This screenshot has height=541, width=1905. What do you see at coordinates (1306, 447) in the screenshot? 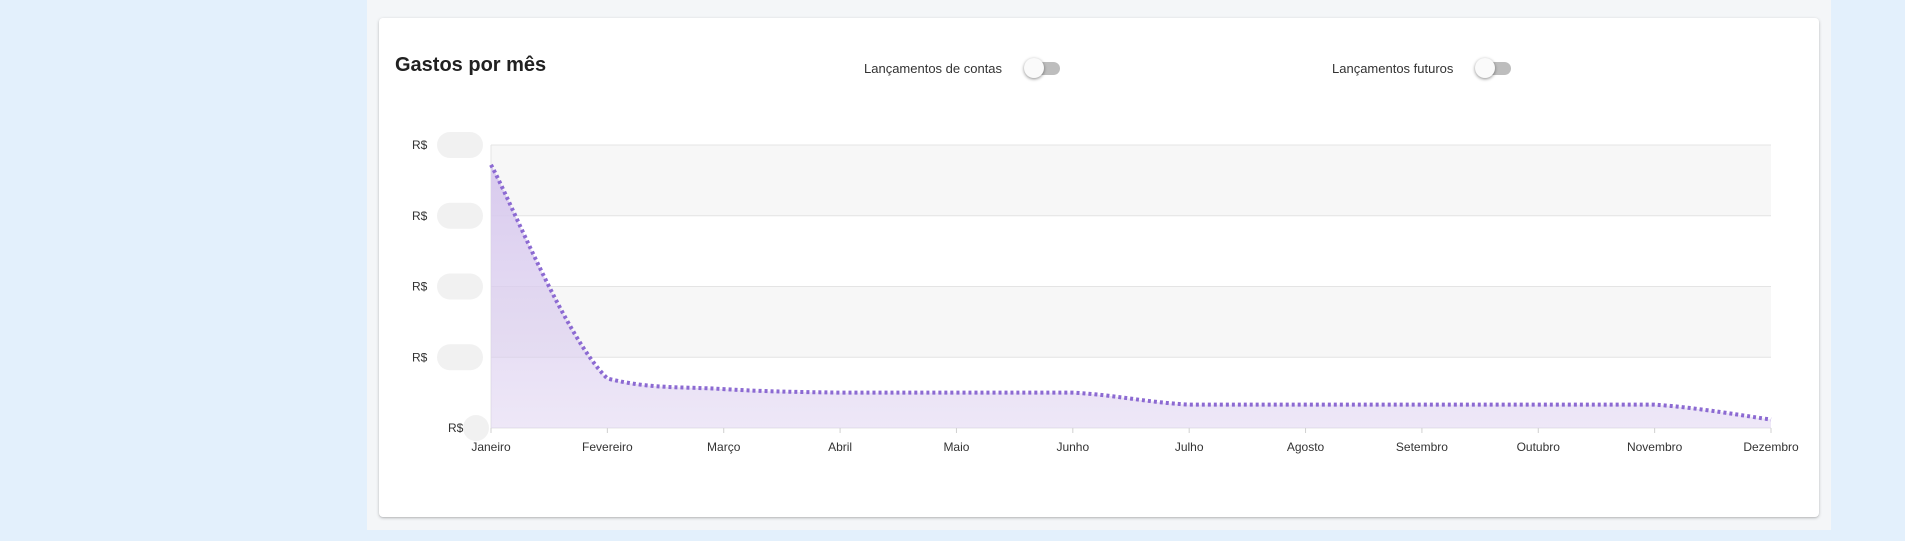
I see `x-tick-label: Agosto` at bounding box center [1306, 447].